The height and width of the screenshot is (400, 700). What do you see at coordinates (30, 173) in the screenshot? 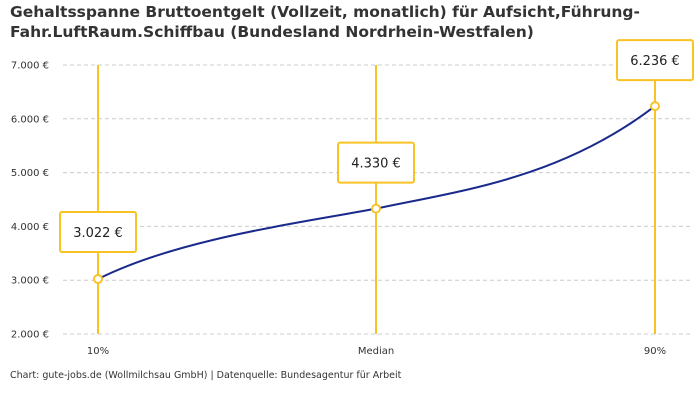
I see `y-tick-label: 5.000 €` at bounding box center [30, 173].